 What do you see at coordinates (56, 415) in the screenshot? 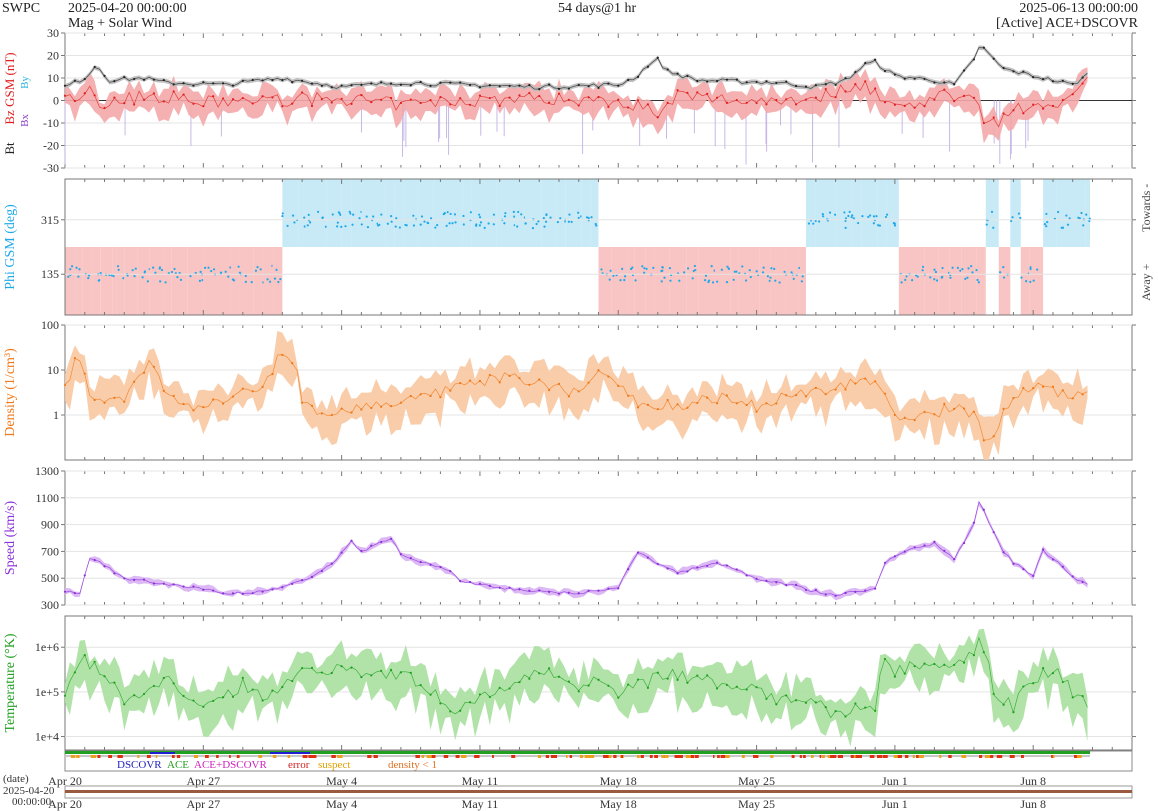
I see `density-tick-label: 1` at bounding box center [56, 415].